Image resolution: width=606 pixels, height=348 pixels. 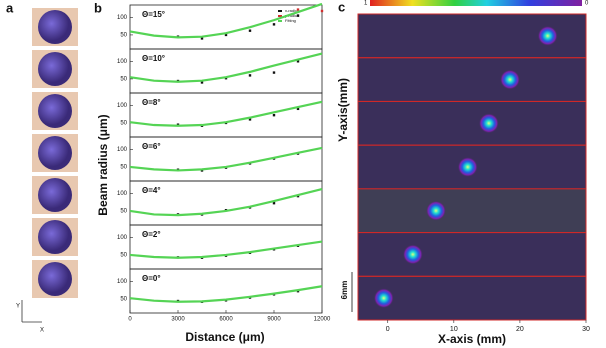 What do you see at coordinates (10, 7) in the screenshot?
I see `panel-label: a` at bounding box center [10, 7].